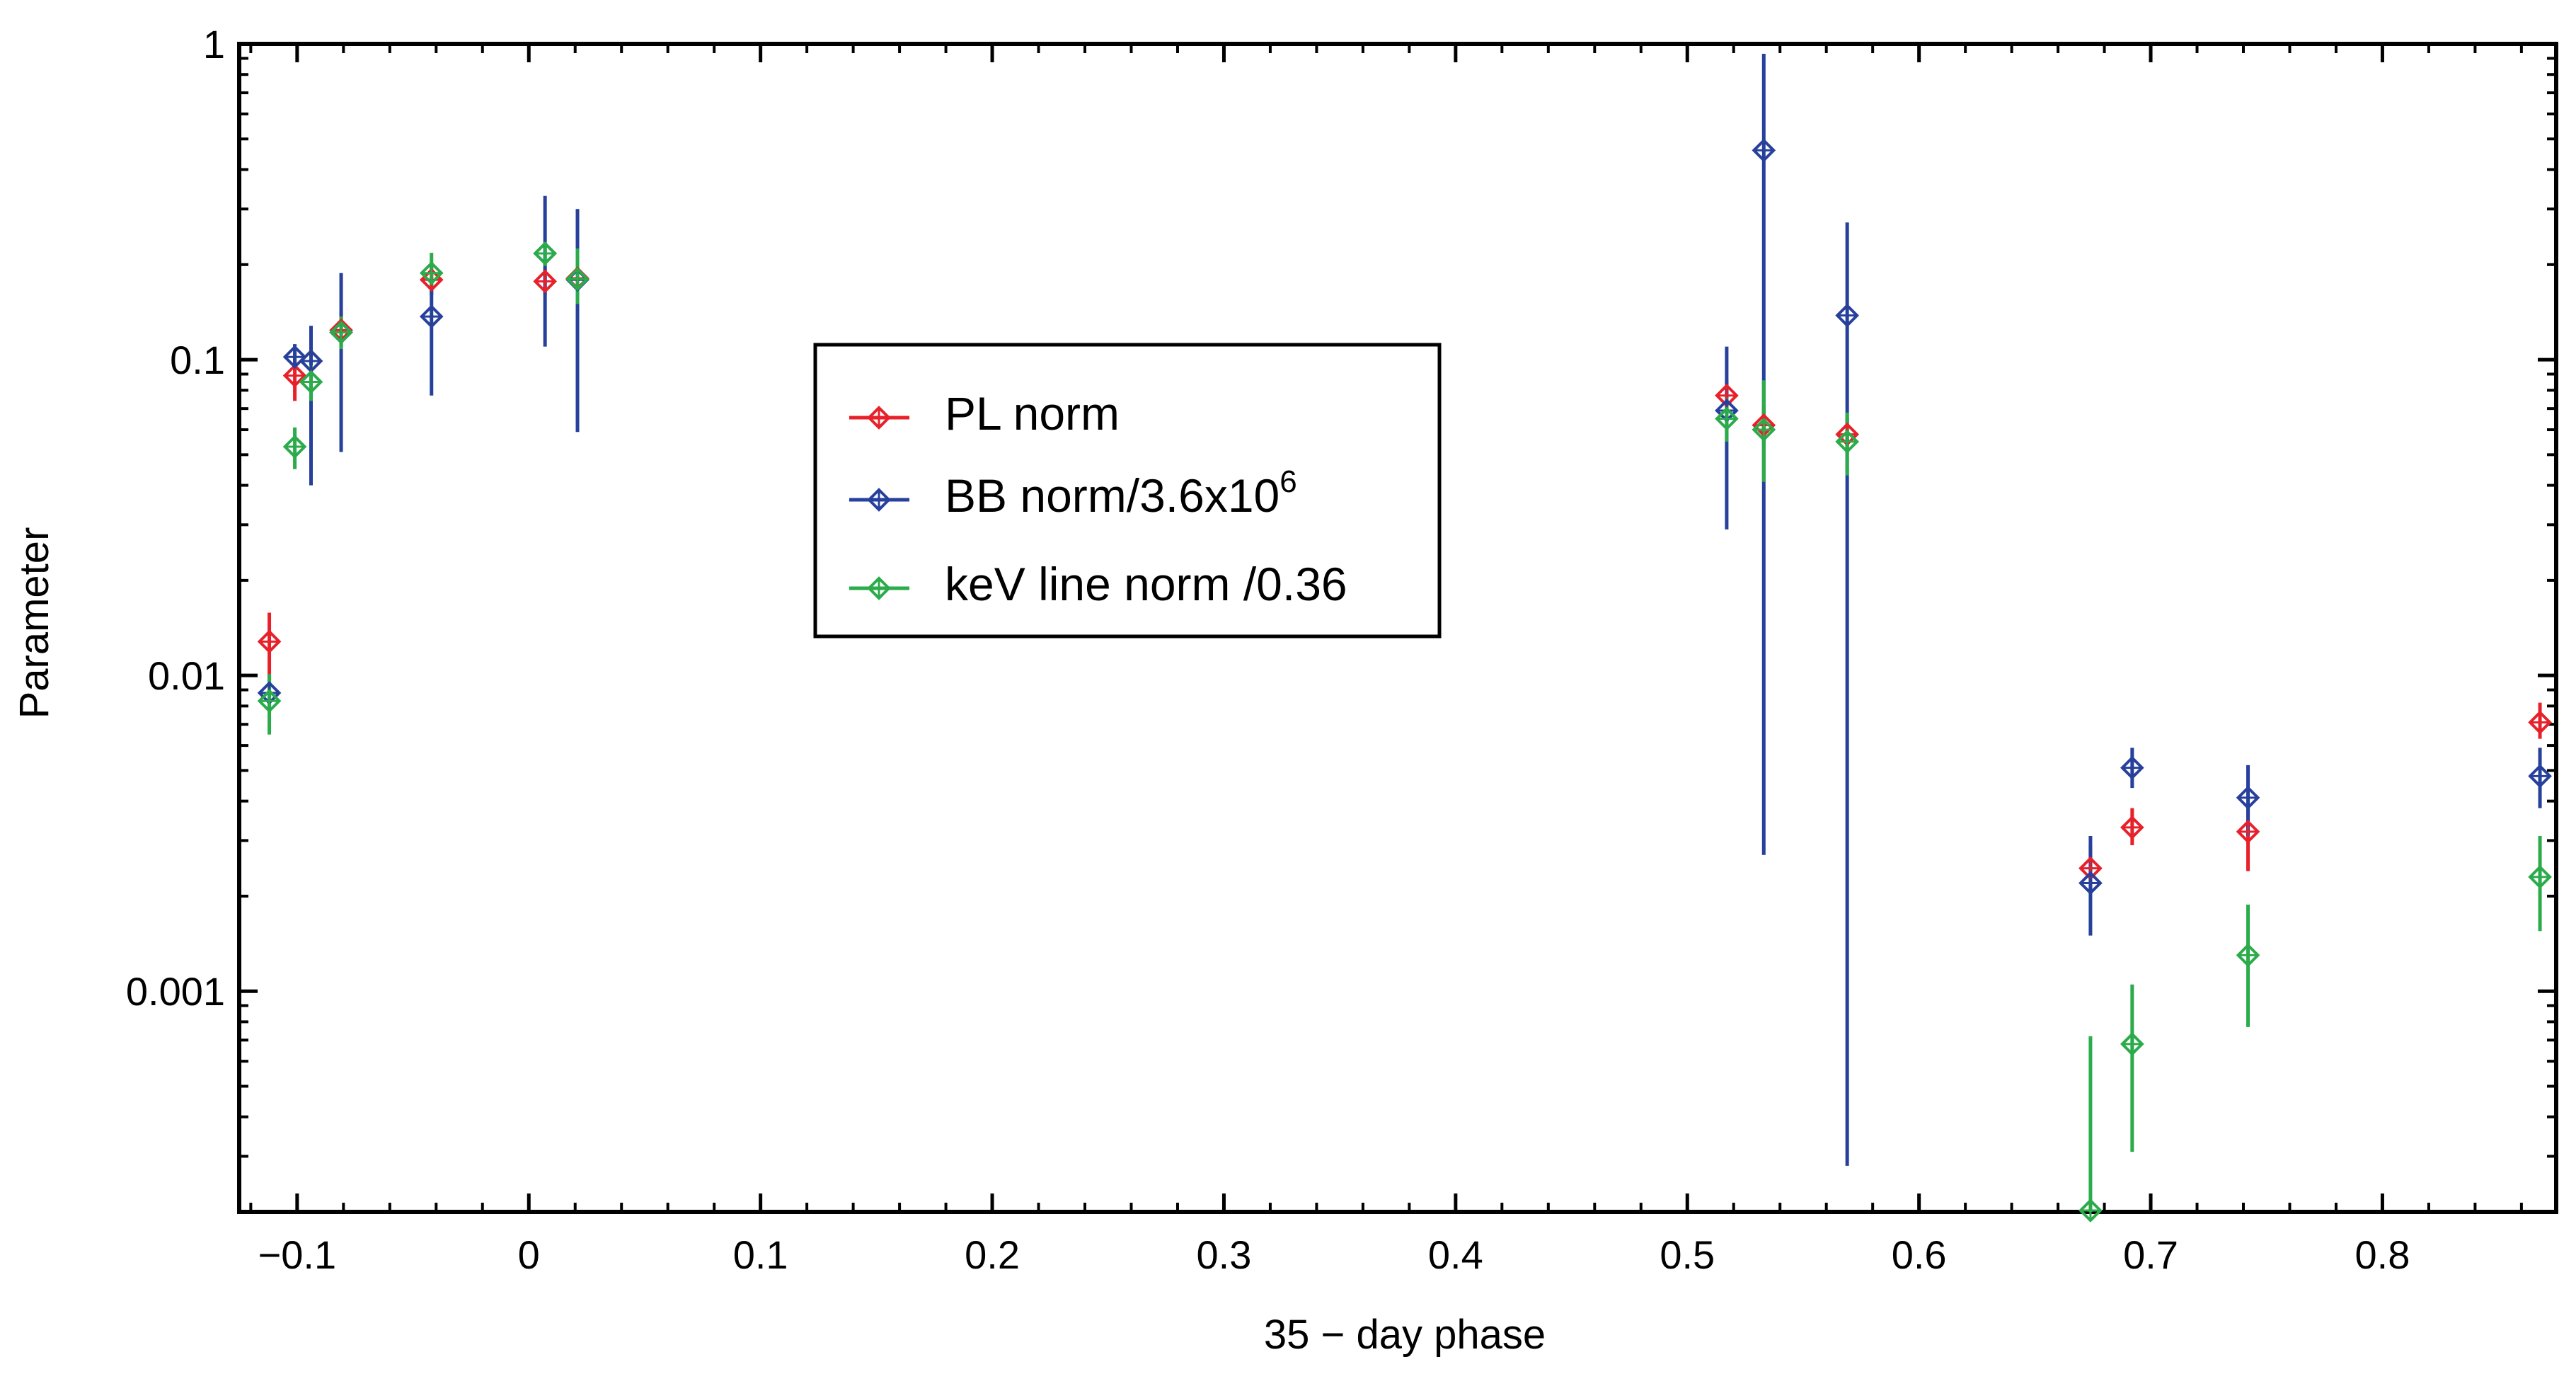  I want to click on x-tick-label: 0.3, so click(1224, 1254).